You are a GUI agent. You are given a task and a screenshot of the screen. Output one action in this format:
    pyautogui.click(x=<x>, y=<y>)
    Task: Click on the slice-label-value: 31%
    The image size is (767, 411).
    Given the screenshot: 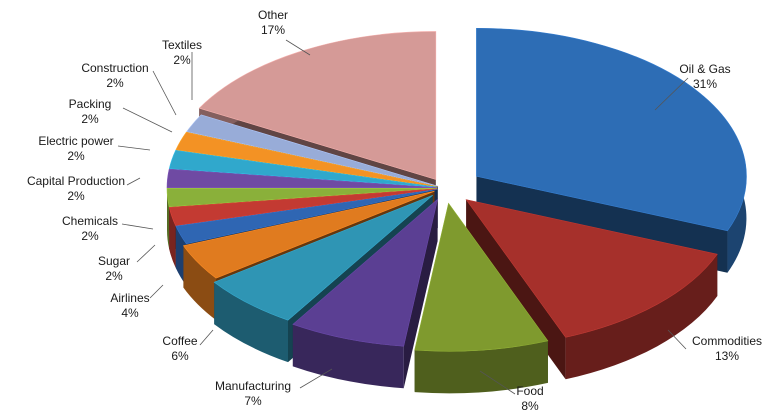 What is the action you would take?
    pyautogui.click(x=705, y=84)
    